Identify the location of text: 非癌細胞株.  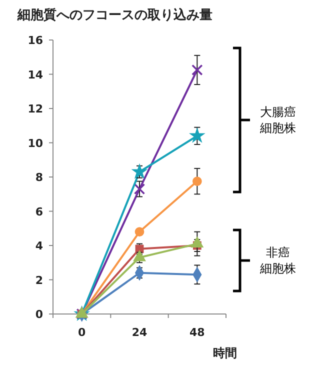
(277, 261).